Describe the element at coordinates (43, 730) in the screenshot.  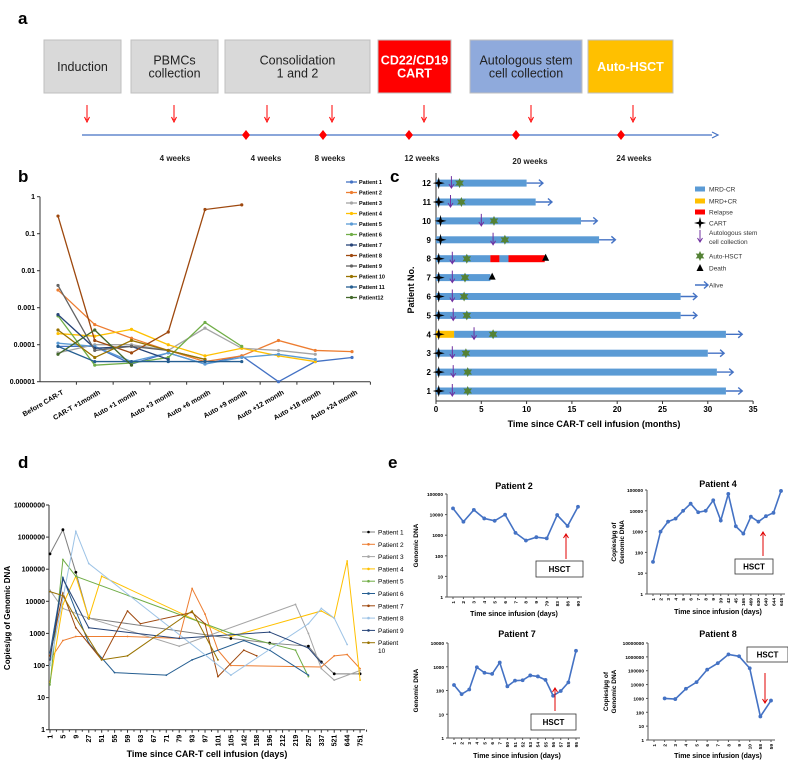
I see `y-tick-label: 1` at that location.